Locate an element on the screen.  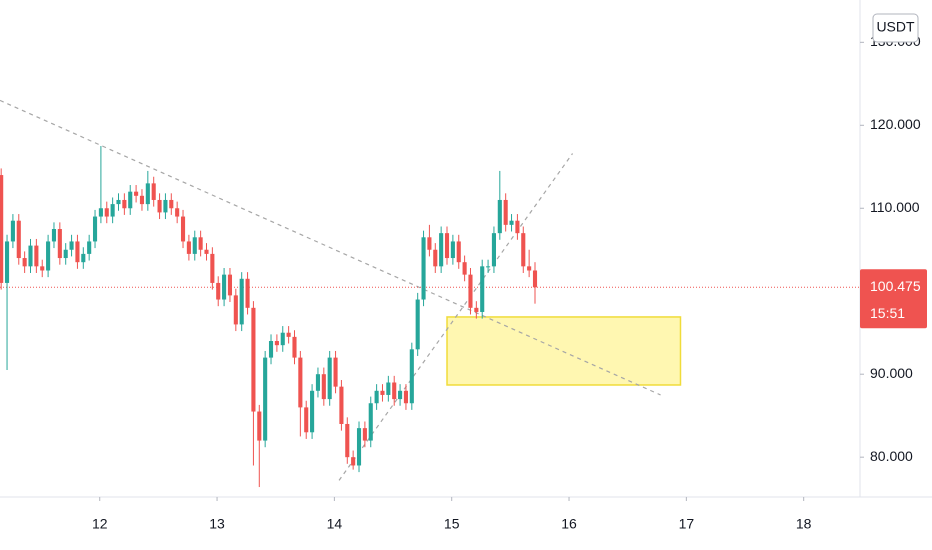
zone is located at coordinates (564, 351).